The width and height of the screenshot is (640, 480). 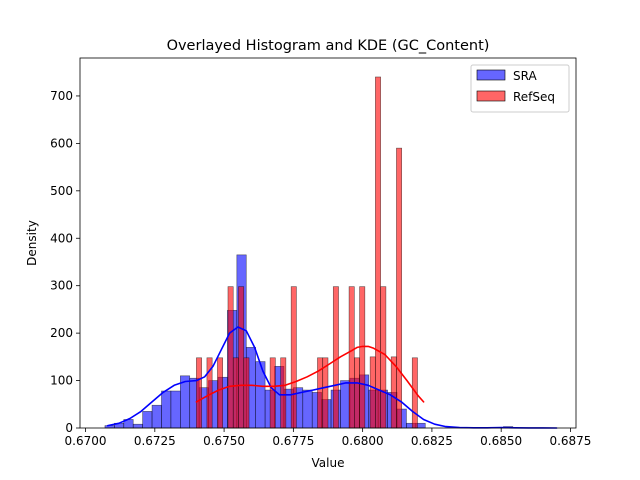 I want to click on y-axis: 0 100 200 300 400 500 600 700, so click(x=65, y=262).